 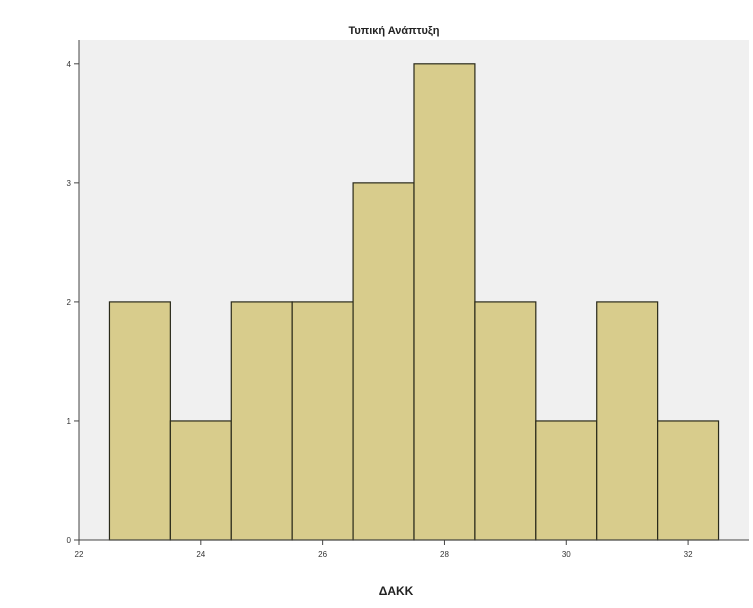 What do you see at coordinates (384, 549) in the screenshot?
I see `x-ticks: 22 24 26 28 30 32` at bounding box center [384, 549].